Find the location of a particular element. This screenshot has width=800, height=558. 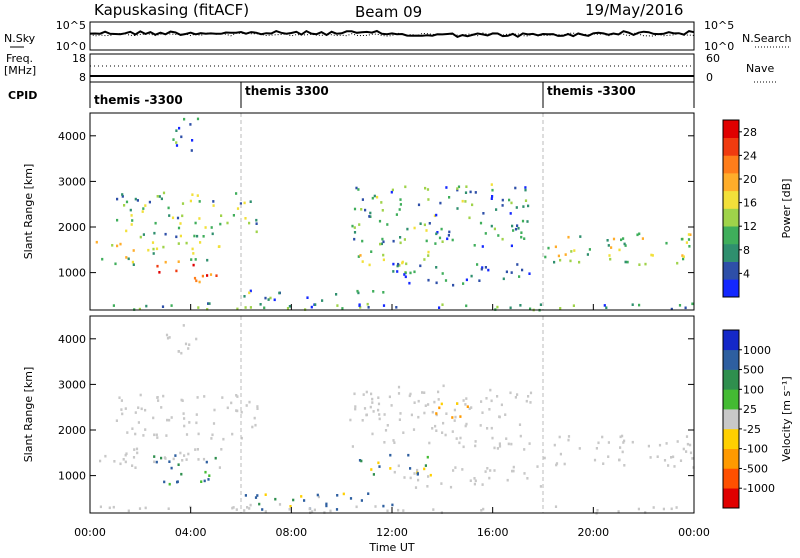

noise-search-line is located at coordinates (392, 34).